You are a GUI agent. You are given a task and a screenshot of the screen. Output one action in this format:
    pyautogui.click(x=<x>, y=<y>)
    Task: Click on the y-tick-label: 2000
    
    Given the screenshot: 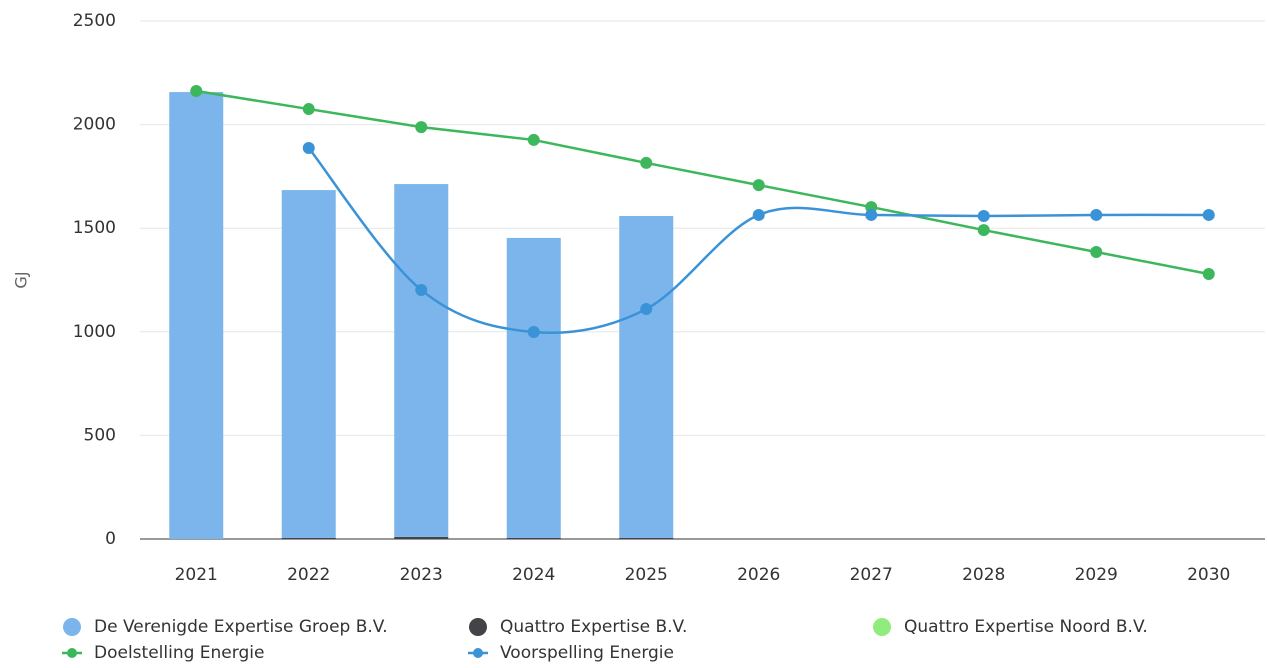 What is the action you would take?
    pyautogui.click(x=94, y=125)
    